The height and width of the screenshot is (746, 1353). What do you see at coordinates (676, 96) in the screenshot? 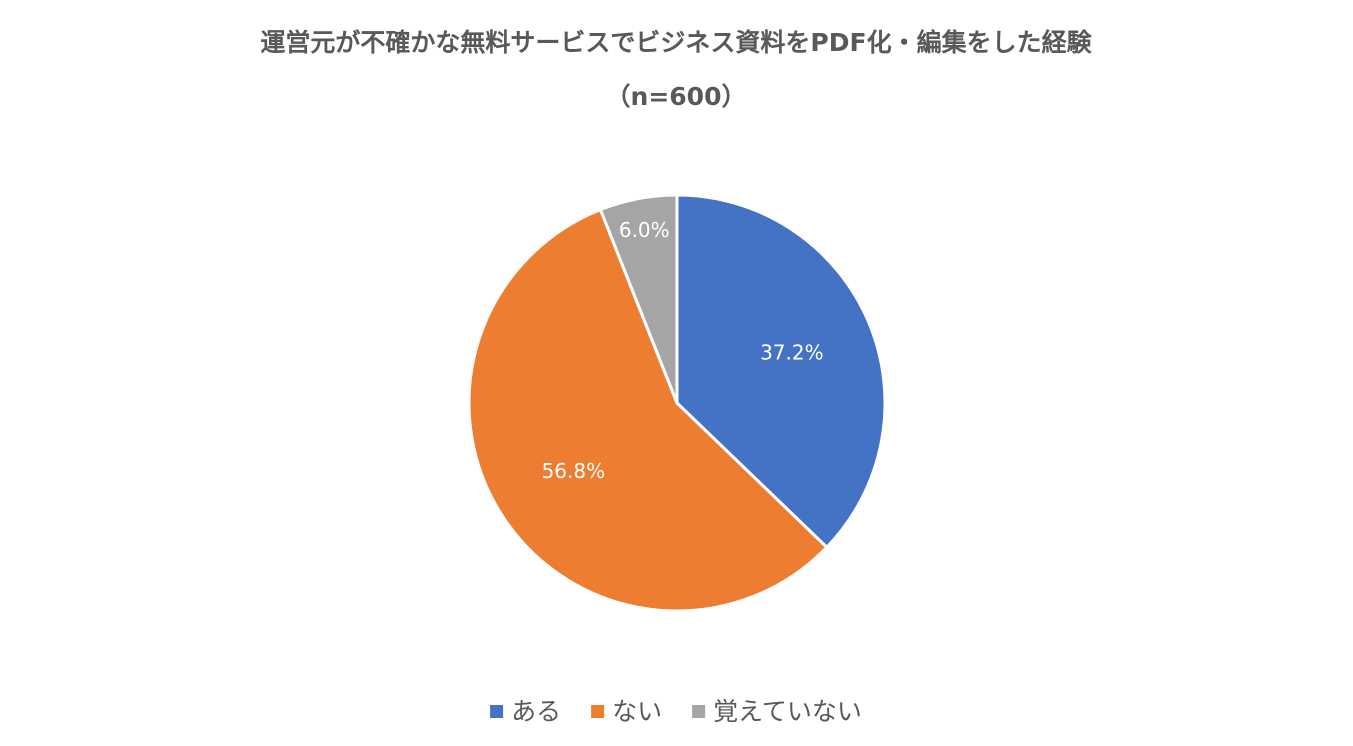
I see `chart-subtitle: （n=600）` at bounding box center [676, 96].